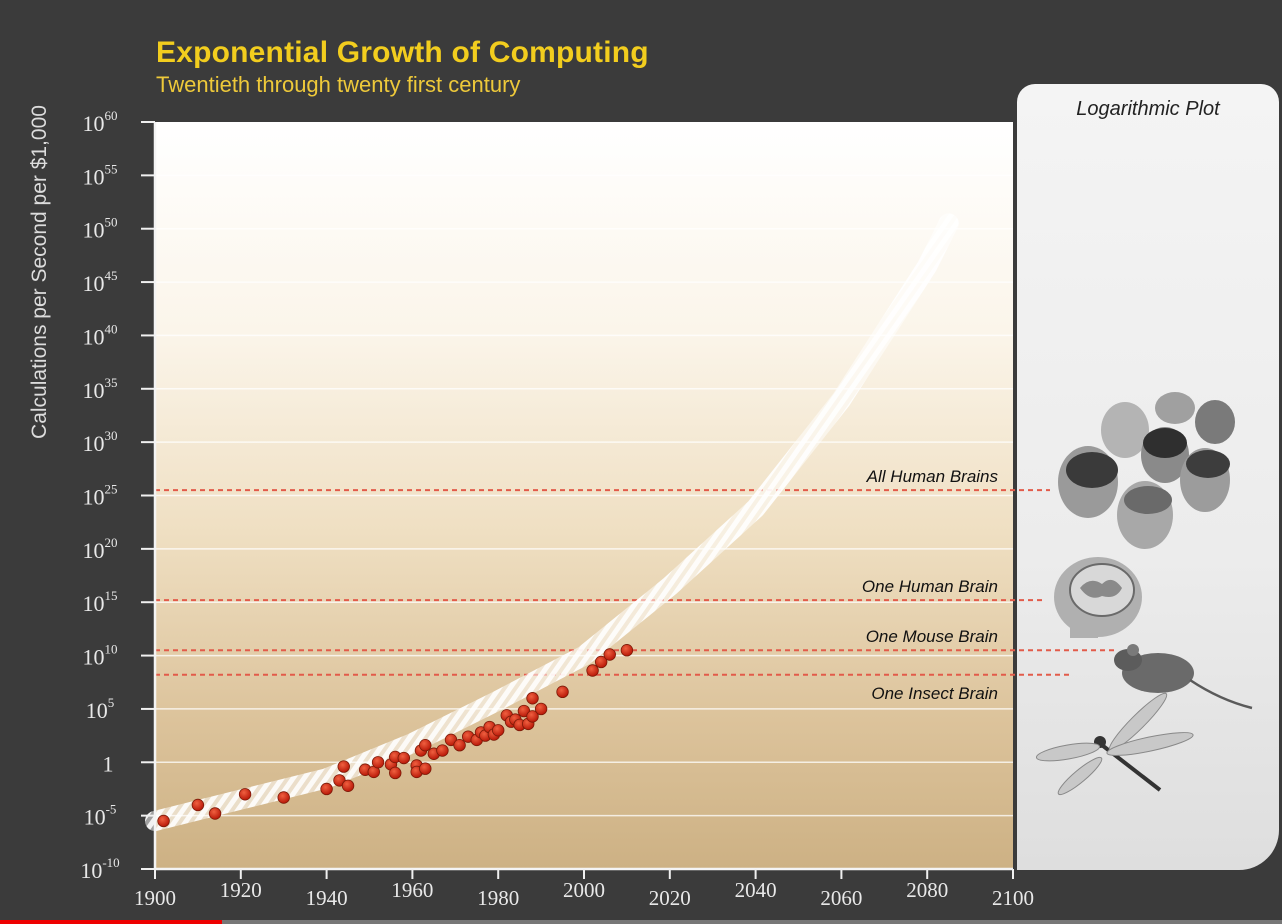 The width and height of the screenshot is (1282, 924). I want to click on x-tick-label: 1960, so click(412, 890).